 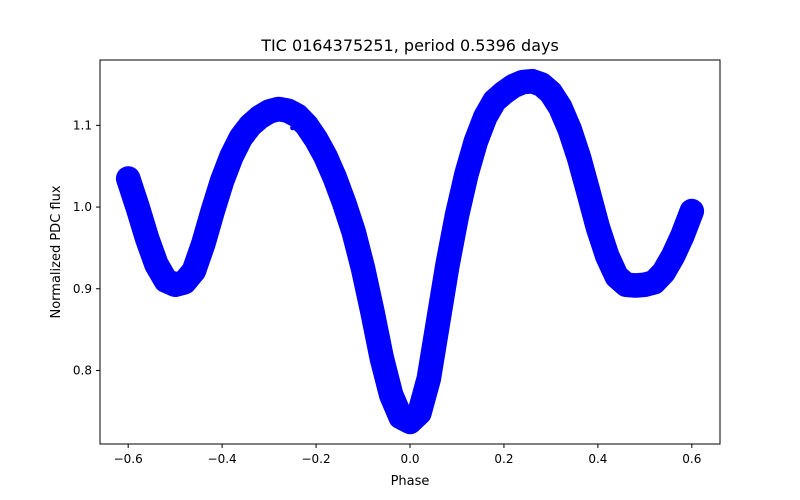 What do you see at coordinates (409, 459) in the screenshot?
I see `x-tick-label: 0.0` at bounding box center [409, 459].